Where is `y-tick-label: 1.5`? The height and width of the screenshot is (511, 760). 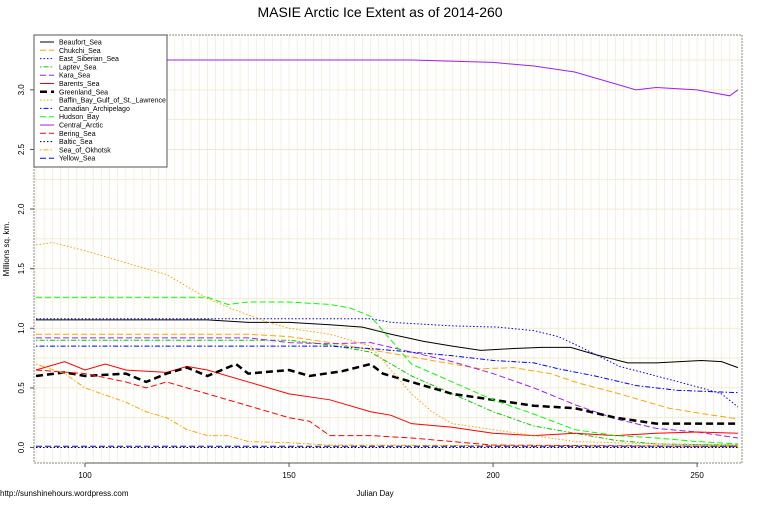
y-tick-label: 1.5 is located at coordinates (21, 269).